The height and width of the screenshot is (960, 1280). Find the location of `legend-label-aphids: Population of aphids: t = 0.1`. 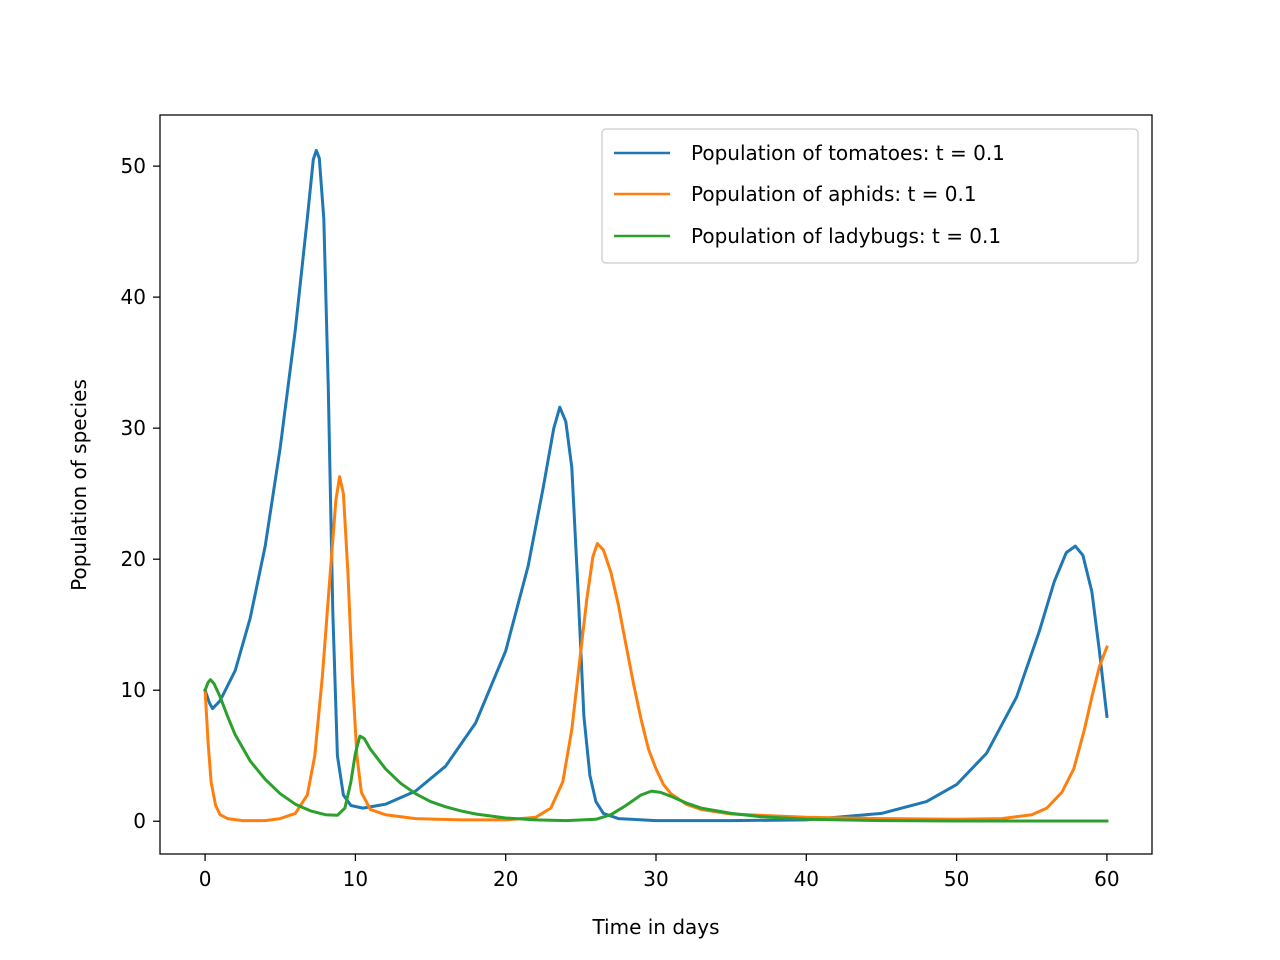

legend-label-aphids: Population of aphids: t = 0.1 is located at coordinates (834, 194).